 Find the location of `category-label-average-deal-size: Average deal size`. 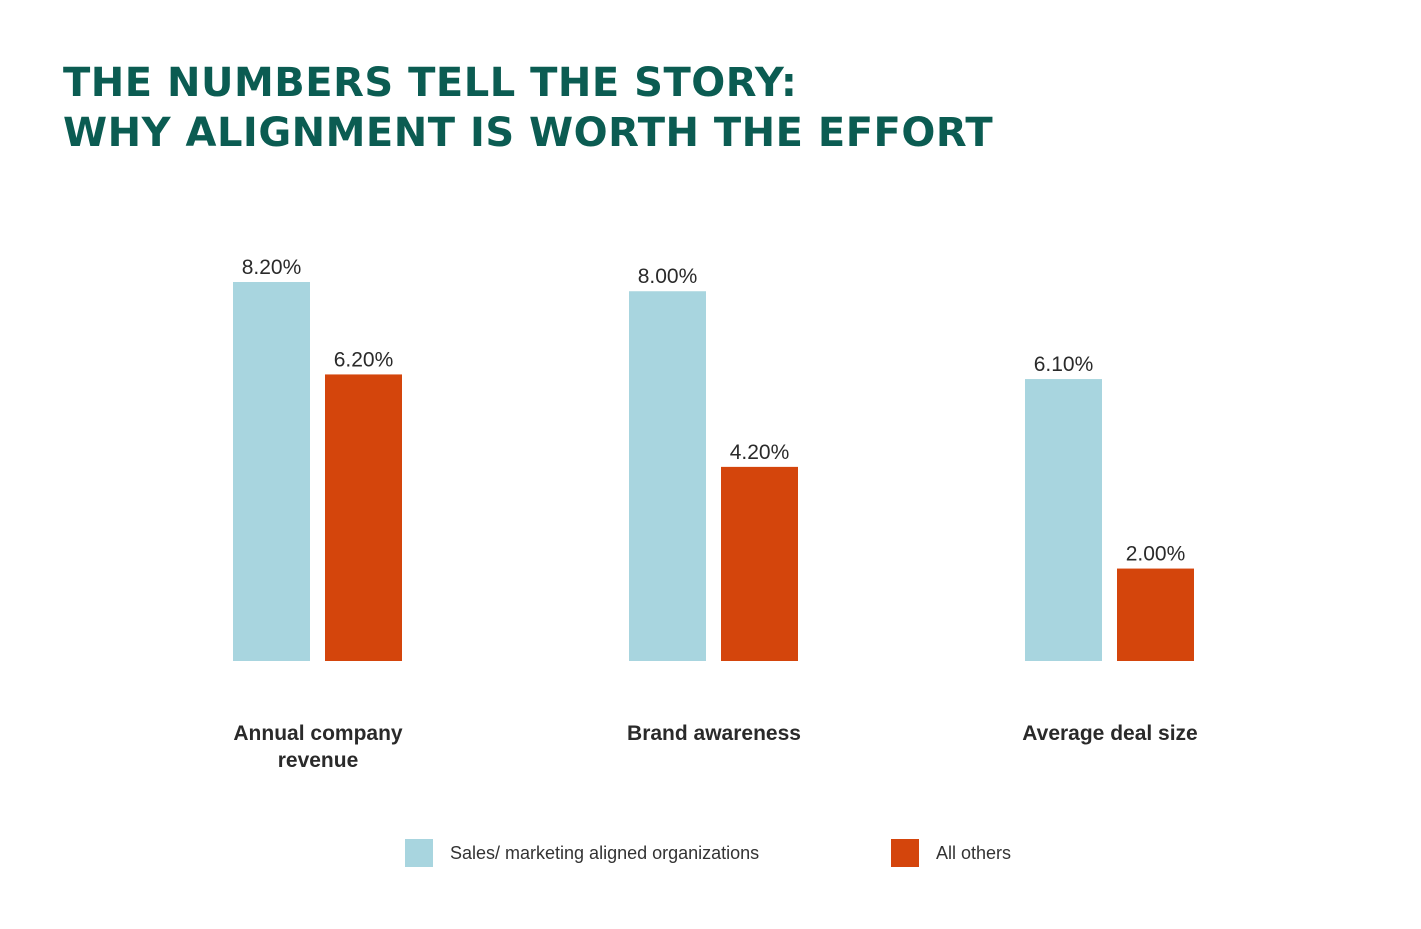

category-label-average-deal-size: Average deal size is located at coordinates (1110, 733).